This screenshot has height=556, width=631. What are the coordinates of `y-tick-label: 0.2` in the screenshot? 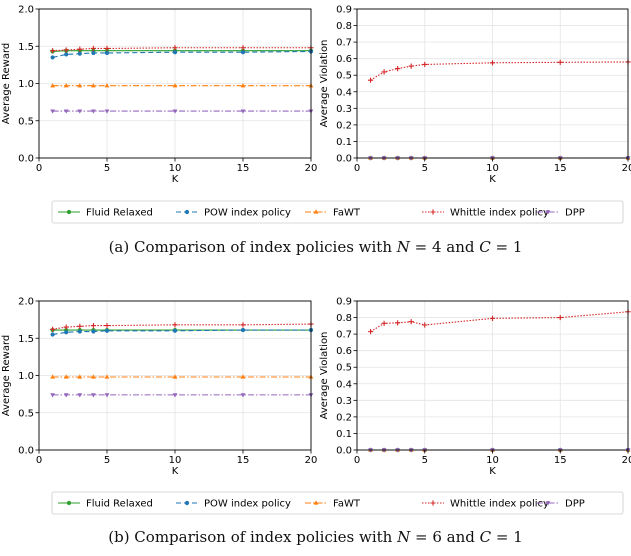 It's located at (344, 125).